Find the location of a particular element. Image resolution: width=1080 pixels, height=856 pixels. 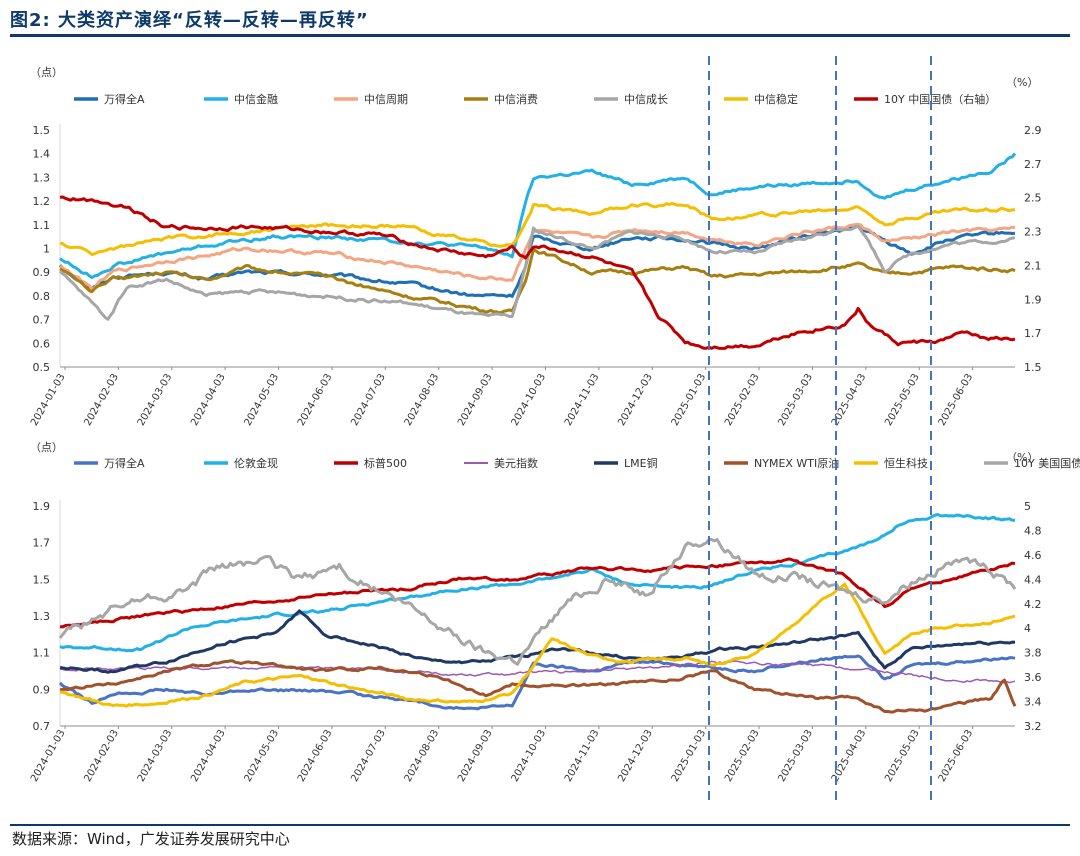

source-note: 数据来源：Wind，广发证券发展研究中心 is located at coordinates (151, 839).